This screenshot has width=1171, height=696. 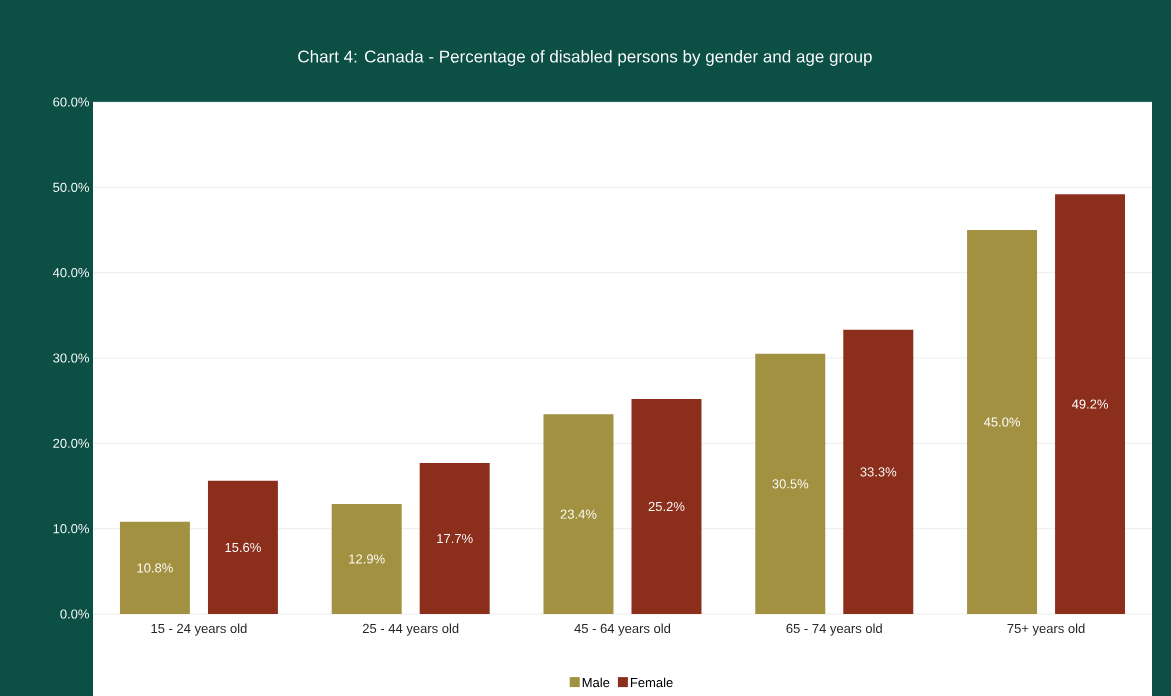 What do you see at coordinates (71, 529) in the screenshot?
I see `y-tick-label: 10.0%` at bounding box center [71, 529].